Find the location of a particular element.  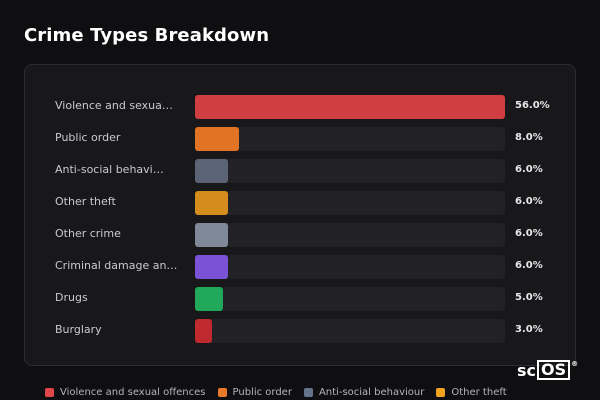

legend-item: Public order is located at coordinates (254, 392).